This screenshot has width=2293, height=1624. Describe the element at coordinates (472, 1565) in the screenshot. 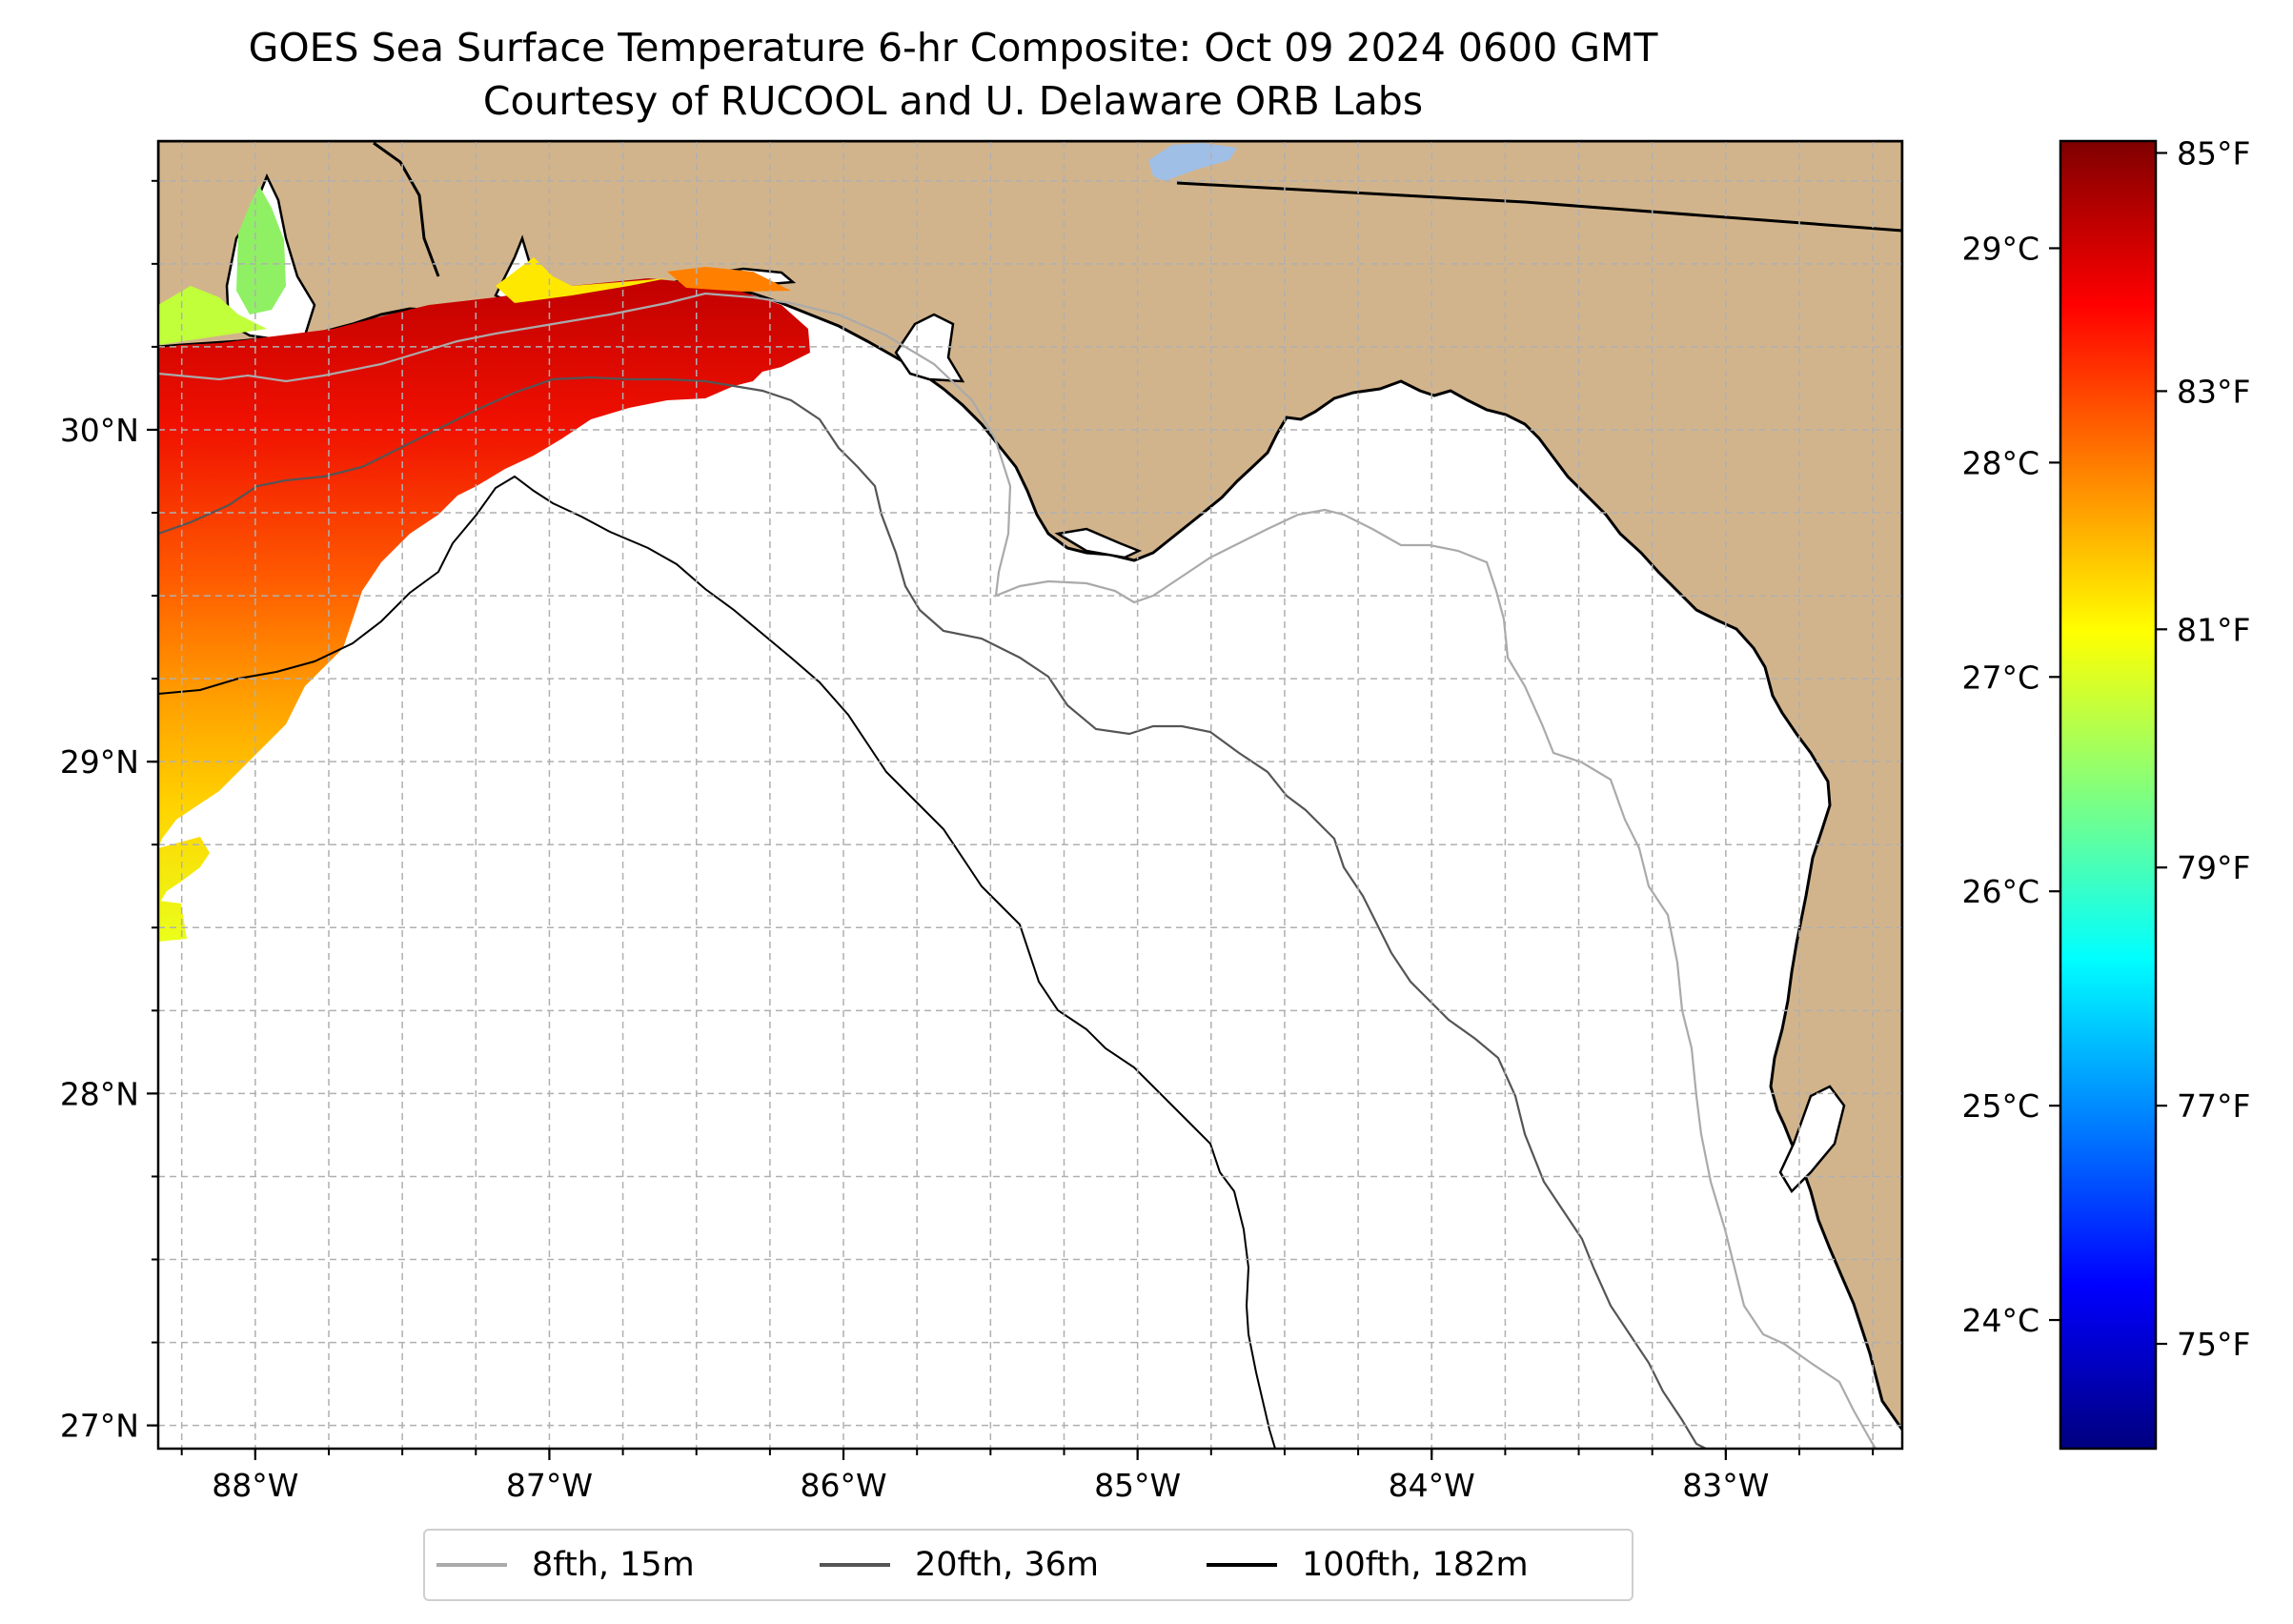

I see `legend-swatch-8fth` at that location.